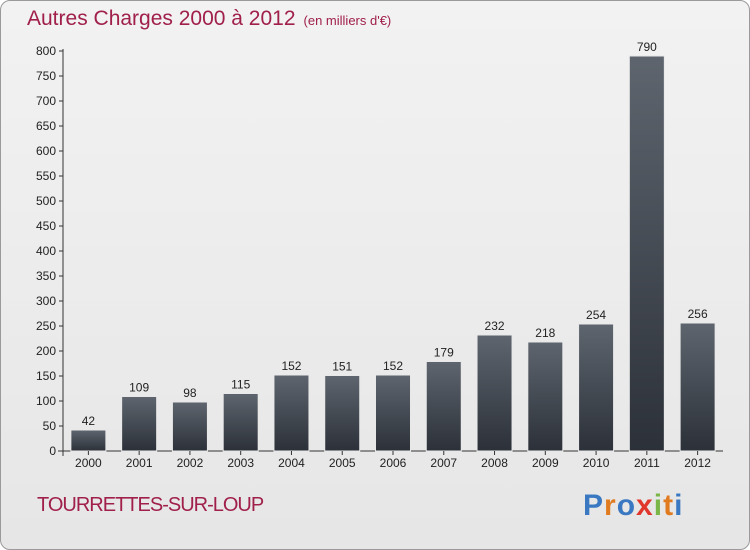  What do you see at coordinates (46, 201) in the screenshot?
I see `y-tick-label: 500` at bounding box center [46, 201].